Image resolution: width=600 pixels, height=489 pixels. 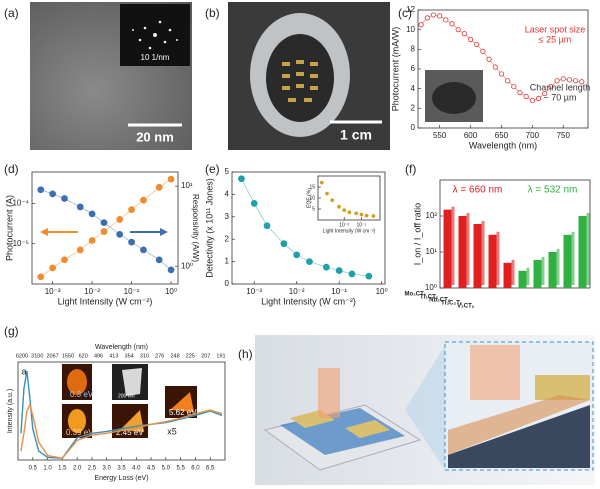 I want to click on x-tick-label: 2.0, so click(x=77, y=469).